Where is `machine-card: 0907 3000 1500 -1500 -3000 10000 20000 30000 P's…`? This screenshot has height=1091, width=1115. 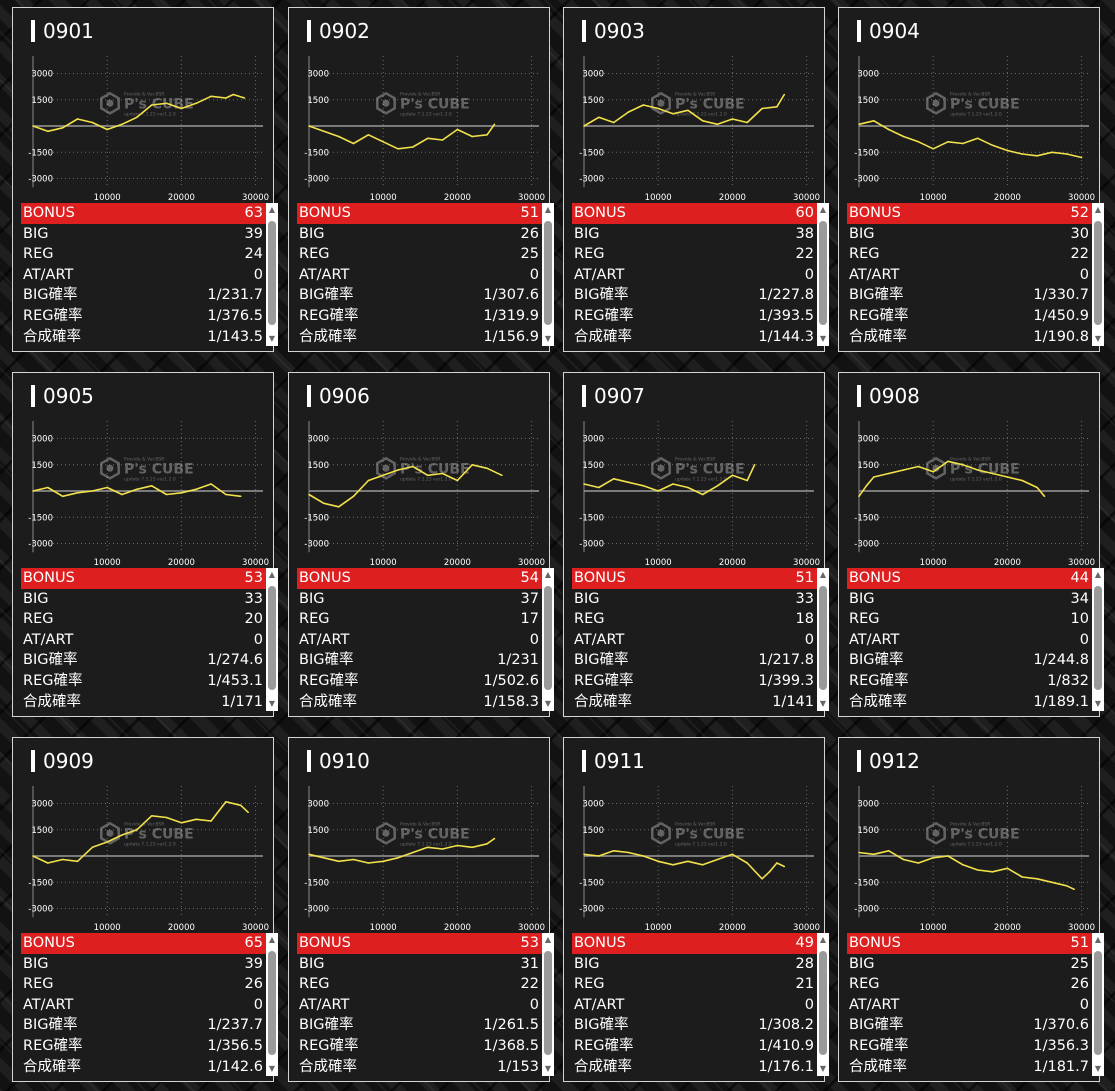 machine-card: 0907 3000 1500 -1500 -3000 10000 20000 30000 P's… is located at coordinates (696, 544).